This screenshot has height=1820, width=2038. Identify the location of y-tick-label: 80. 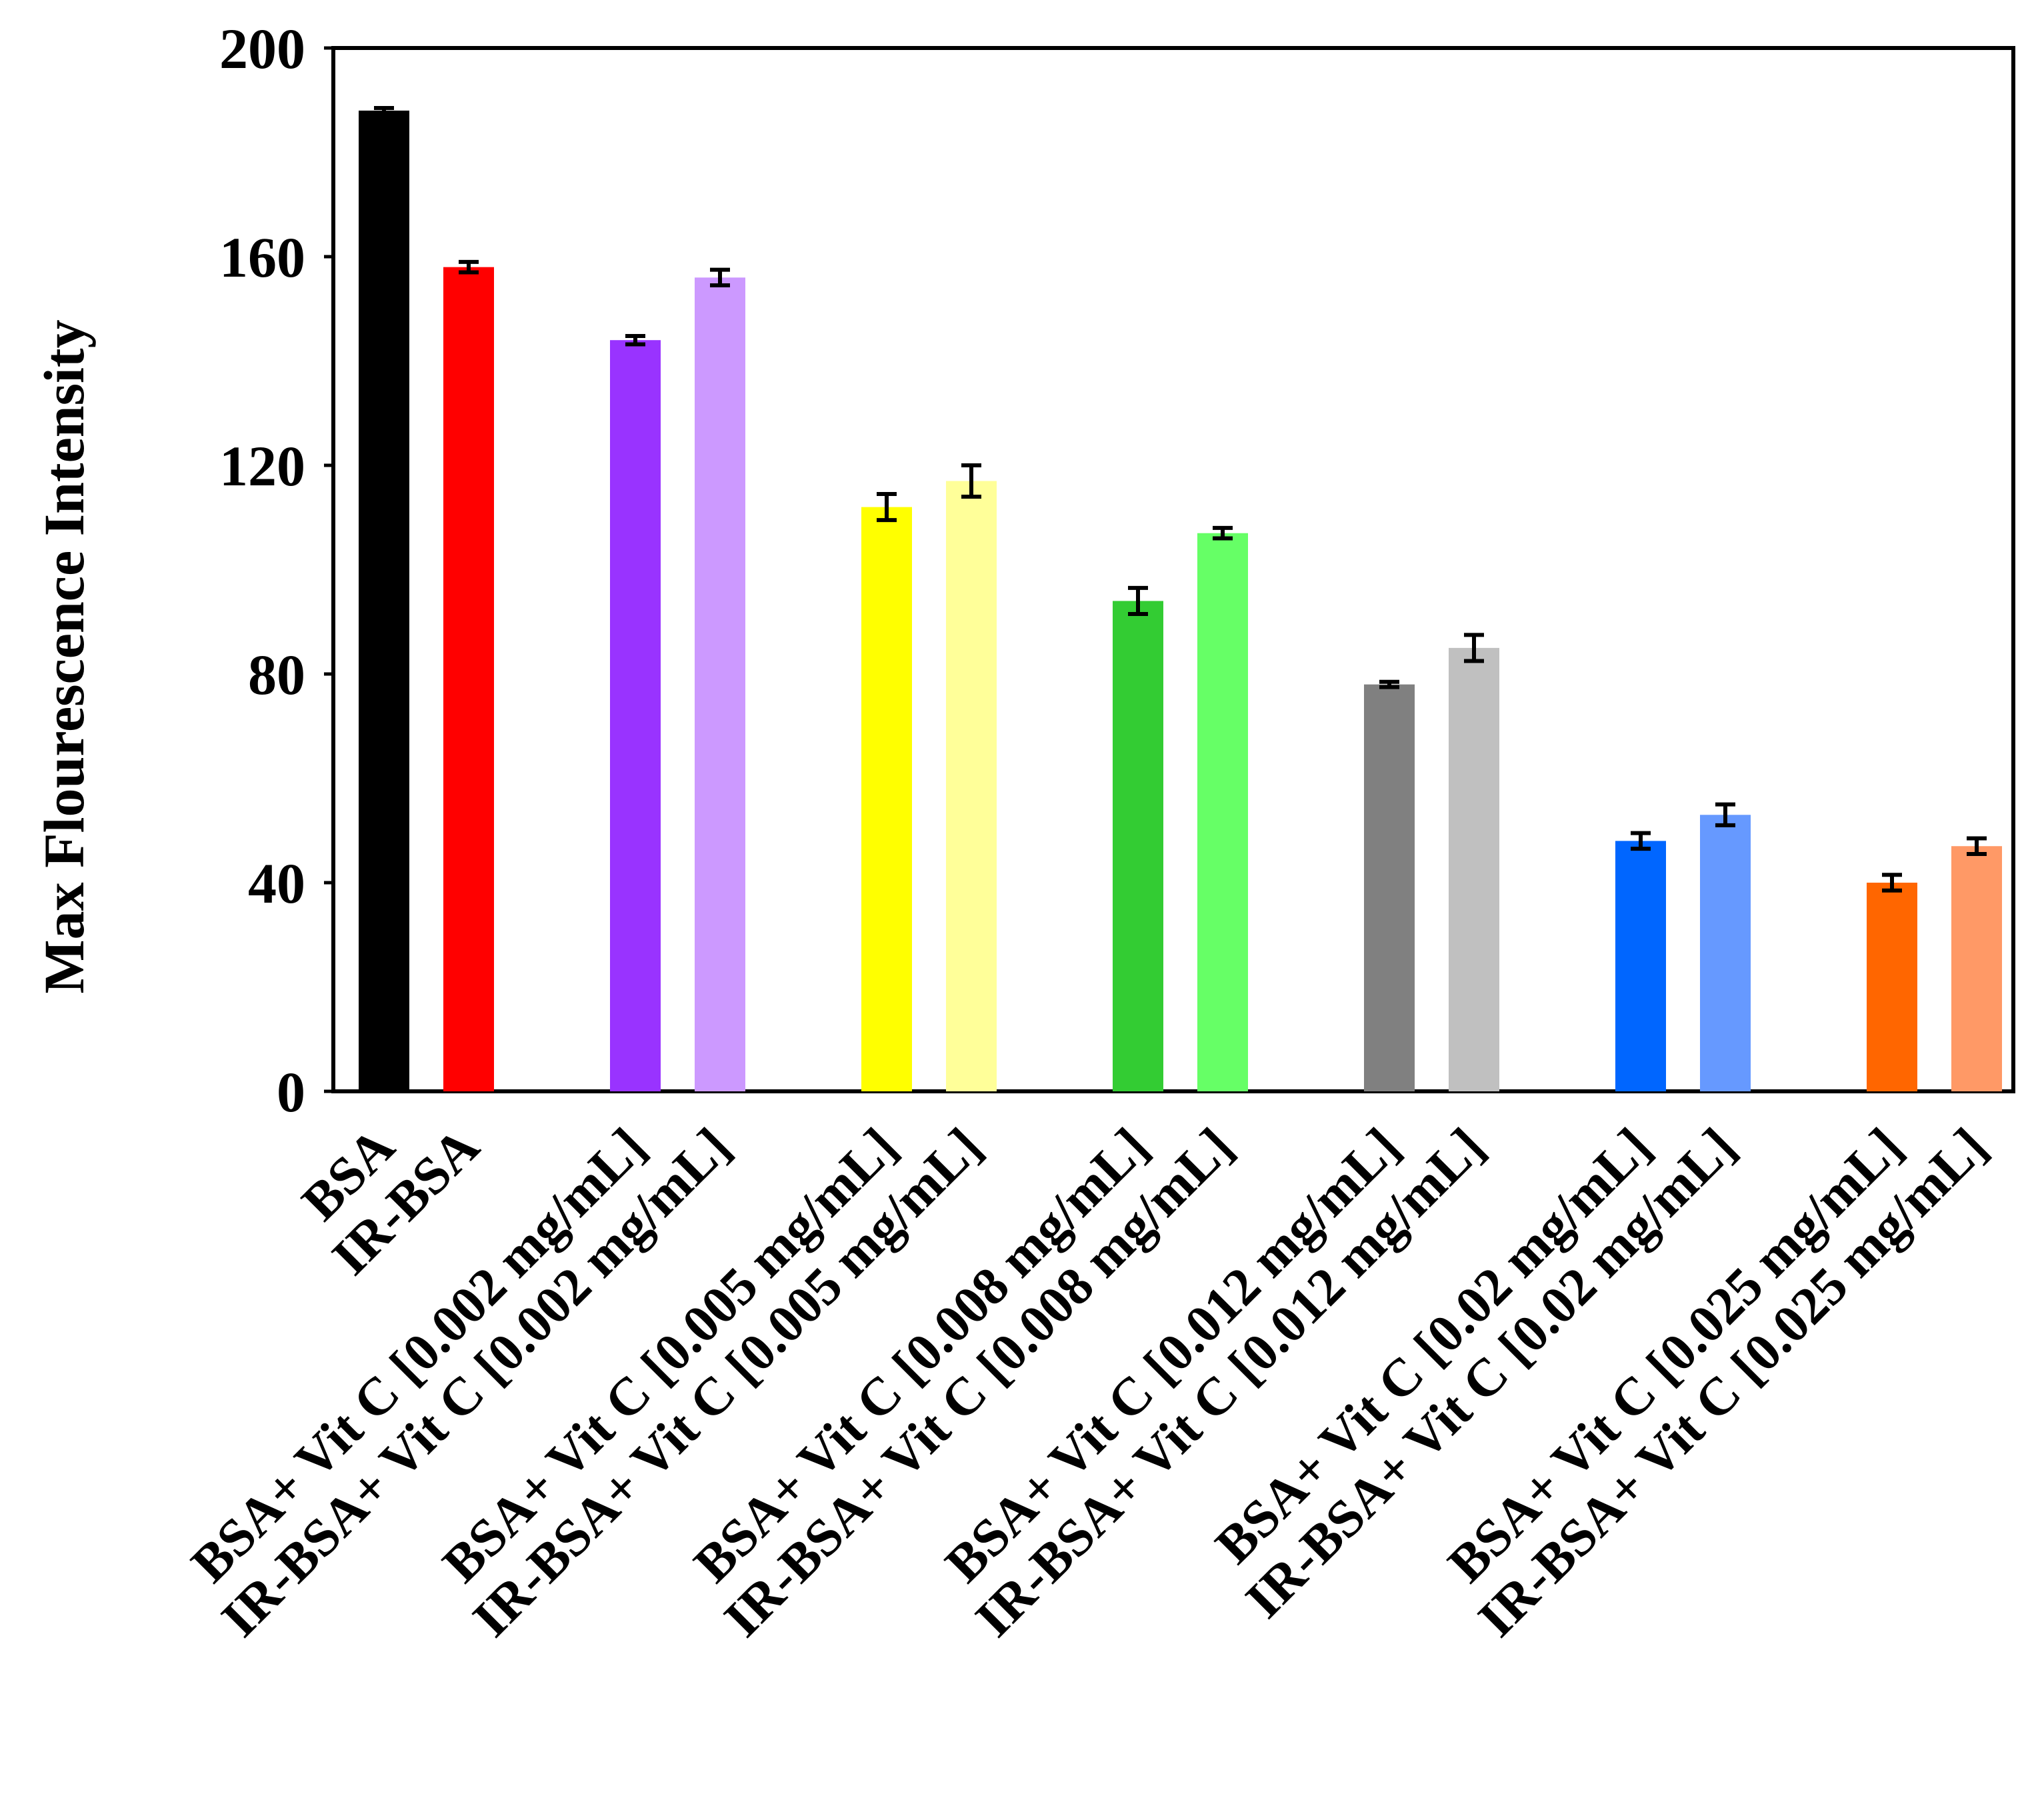
(276, 675).